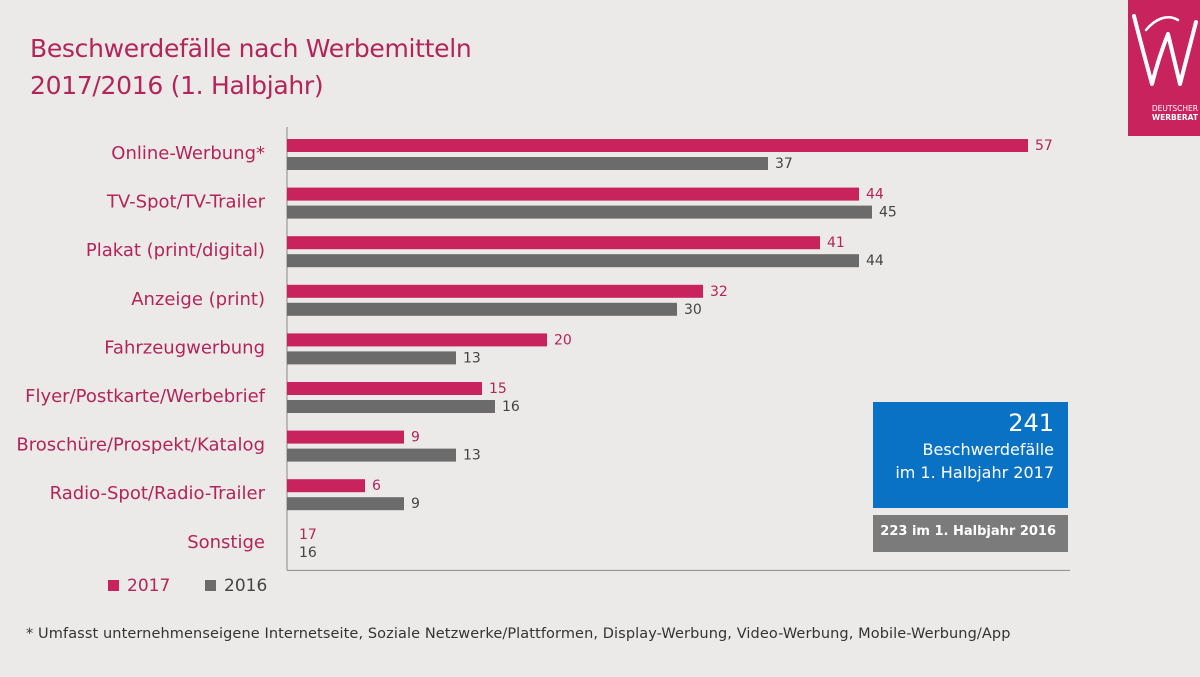  Describe the element at coordinates (371, 358) in the screenshot. I see `bar-2016-fahrzeugwerbung` at that location.